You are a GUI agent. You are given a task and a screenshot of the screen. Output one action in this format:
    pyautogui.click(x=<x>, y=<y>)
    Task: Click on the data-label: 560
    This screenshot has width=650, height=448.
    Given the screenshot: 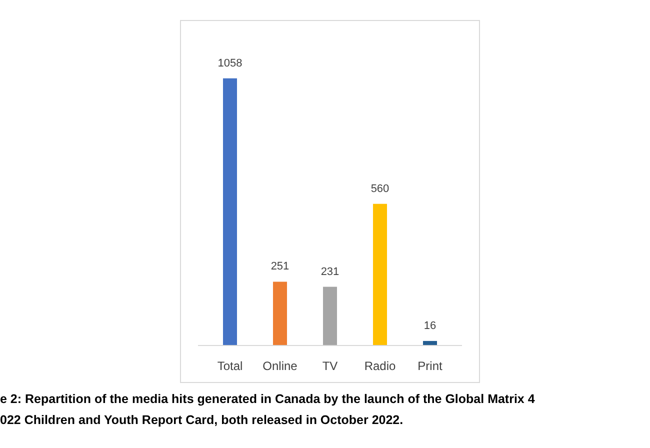 What is the action you would take?
    pyautogui.click(x=380, y=188)
    